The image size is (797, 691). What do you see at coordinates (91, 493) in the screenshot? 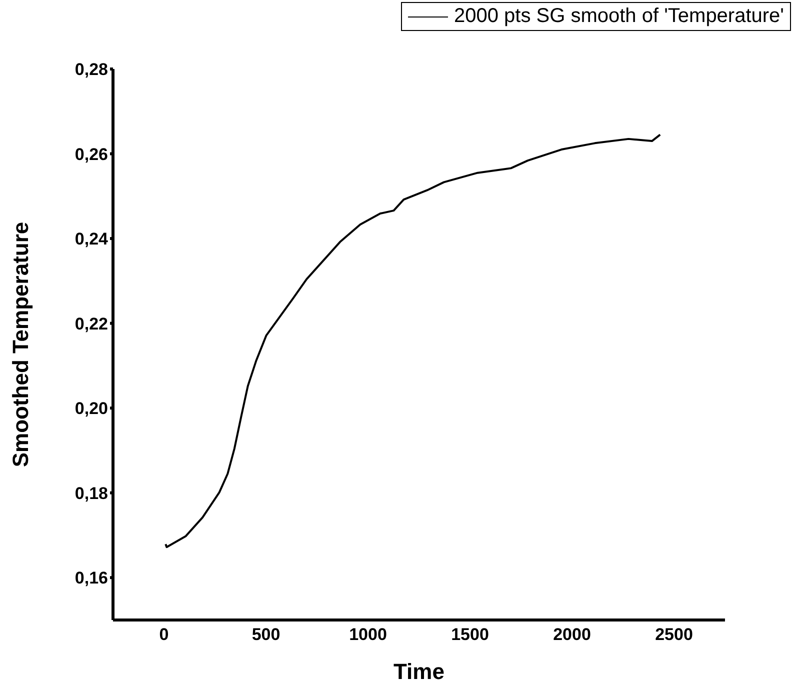
I see `y-tick-label: 0,18` at bounding box center [91, 493].